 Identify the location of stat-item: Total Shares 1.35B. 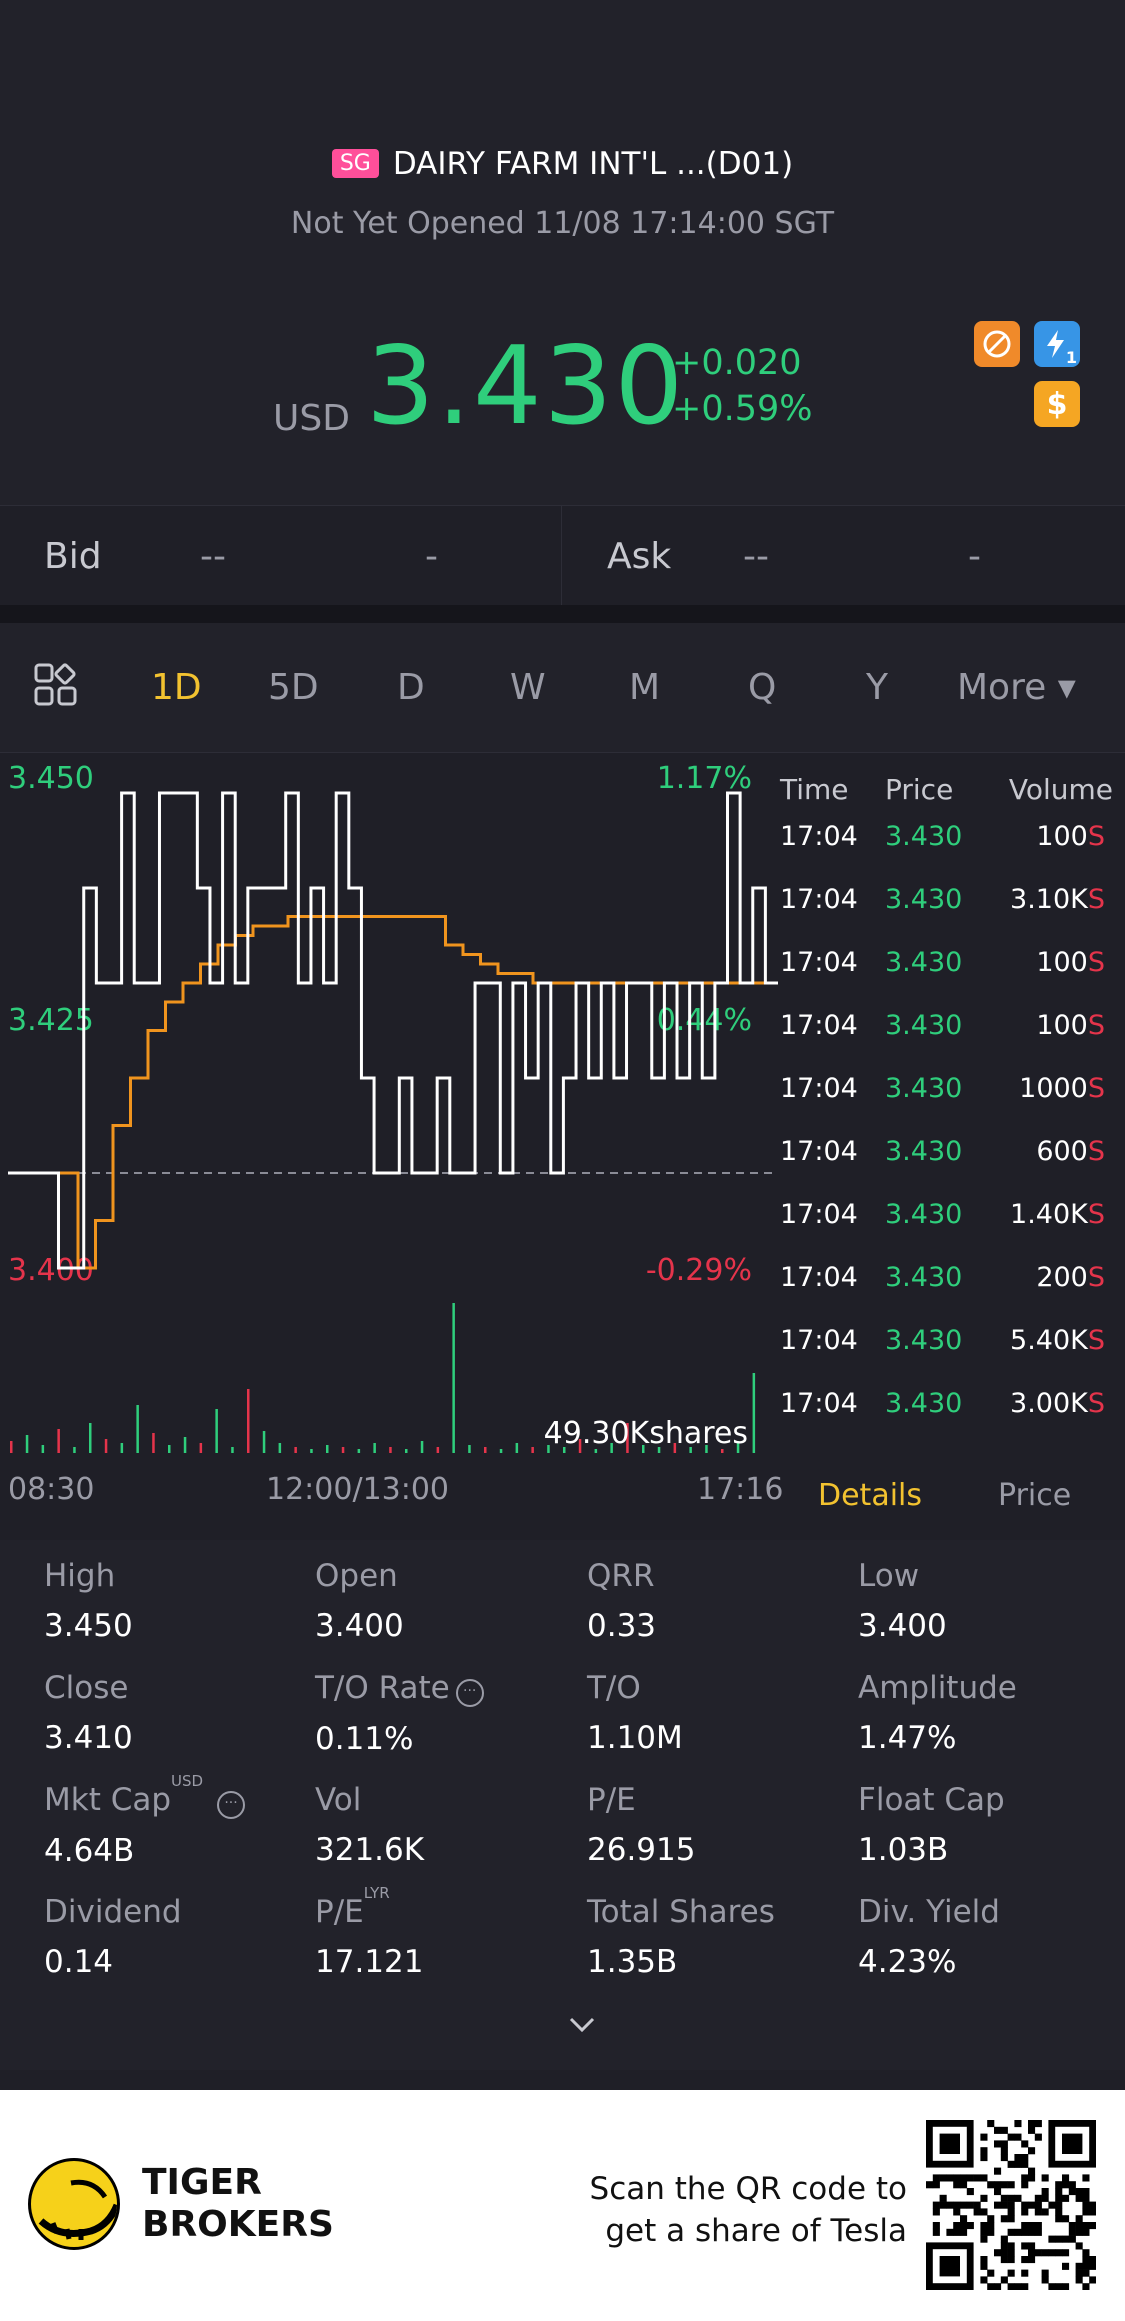
(722, 1937).